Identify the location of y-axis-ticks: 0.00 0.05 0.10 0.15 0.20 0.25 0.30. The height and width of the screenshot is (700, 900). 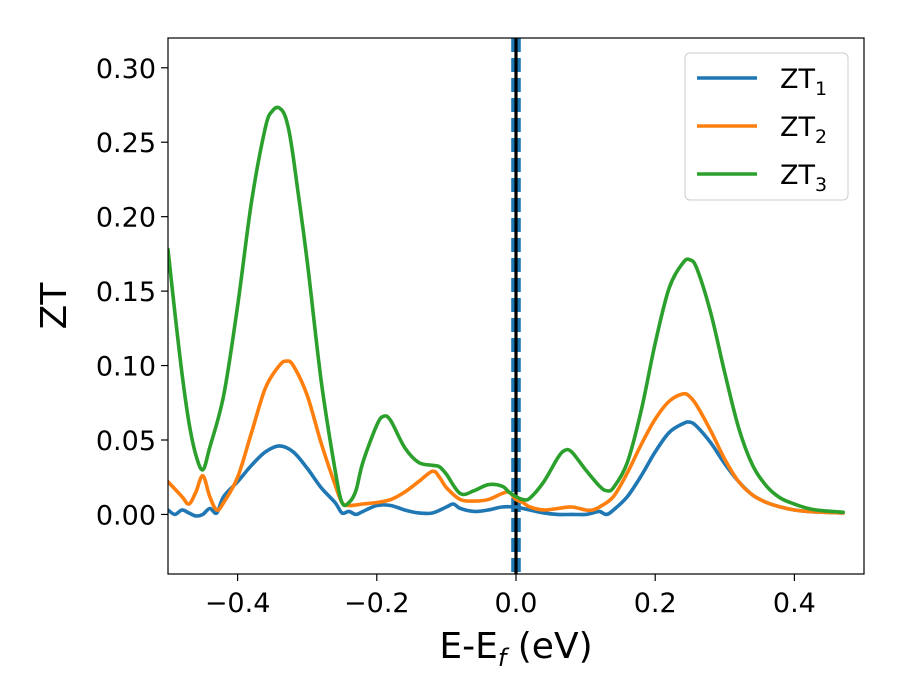
(132, 292).